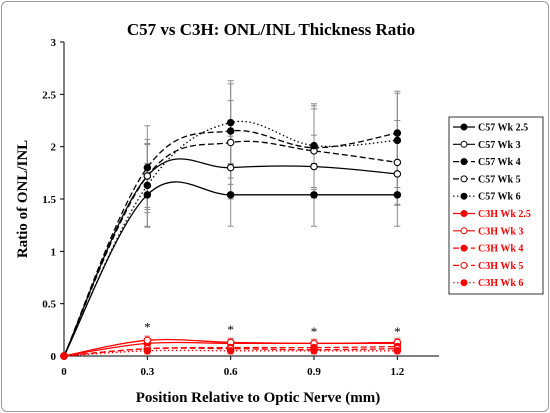  What do you see at coordinates (54, 252) in the screenshot?
I see `y-tick-label: 1` at bounding box center [54, 252].